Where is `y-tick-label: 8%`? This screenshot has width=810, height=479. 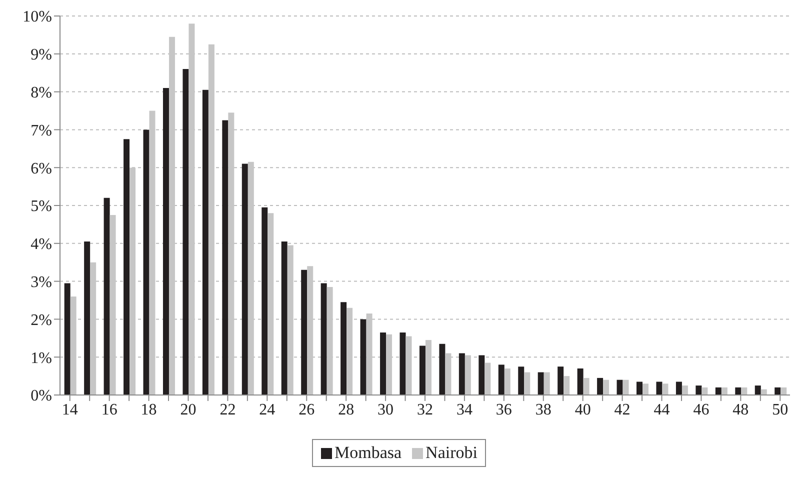 y-tick-label: 8% is located at coordinates (41, 93).